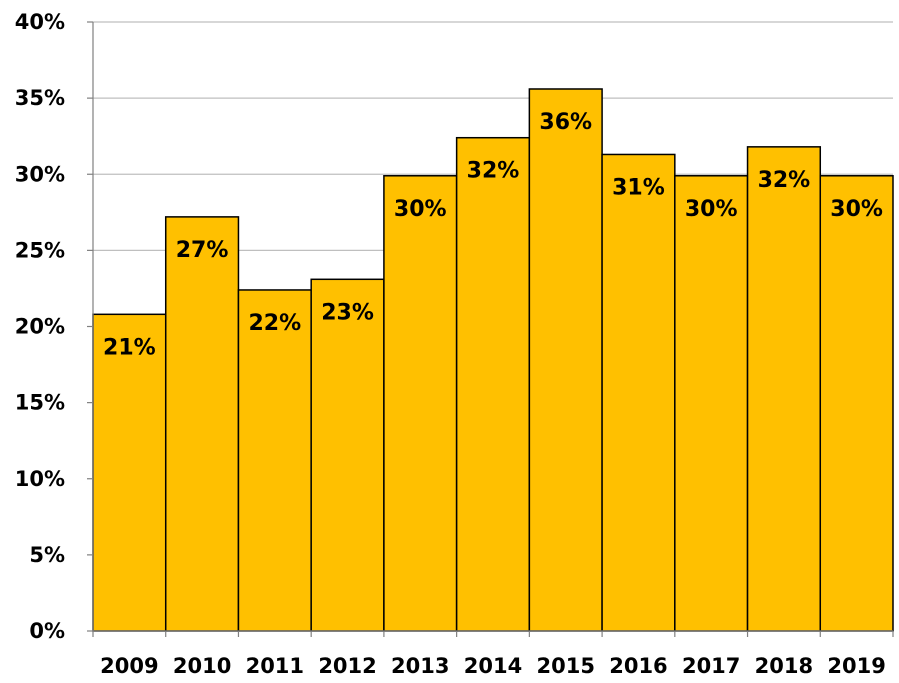 The width and height of the screenshot is (899, 683). Describe the element at coordinates (47, 631) in the screenshot. I see `y-tick-label: 0%` at that location.